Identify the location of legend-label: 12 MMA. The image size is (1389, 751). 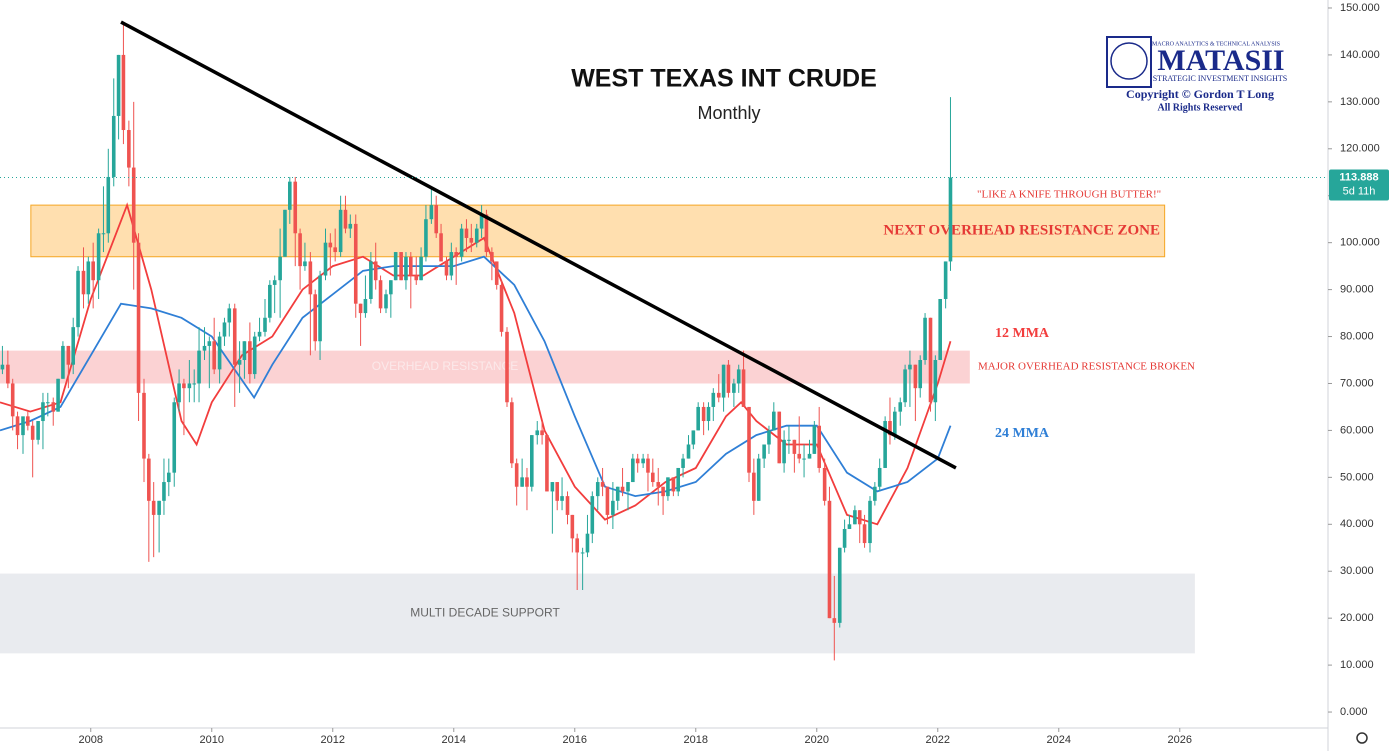
(1022, 333).